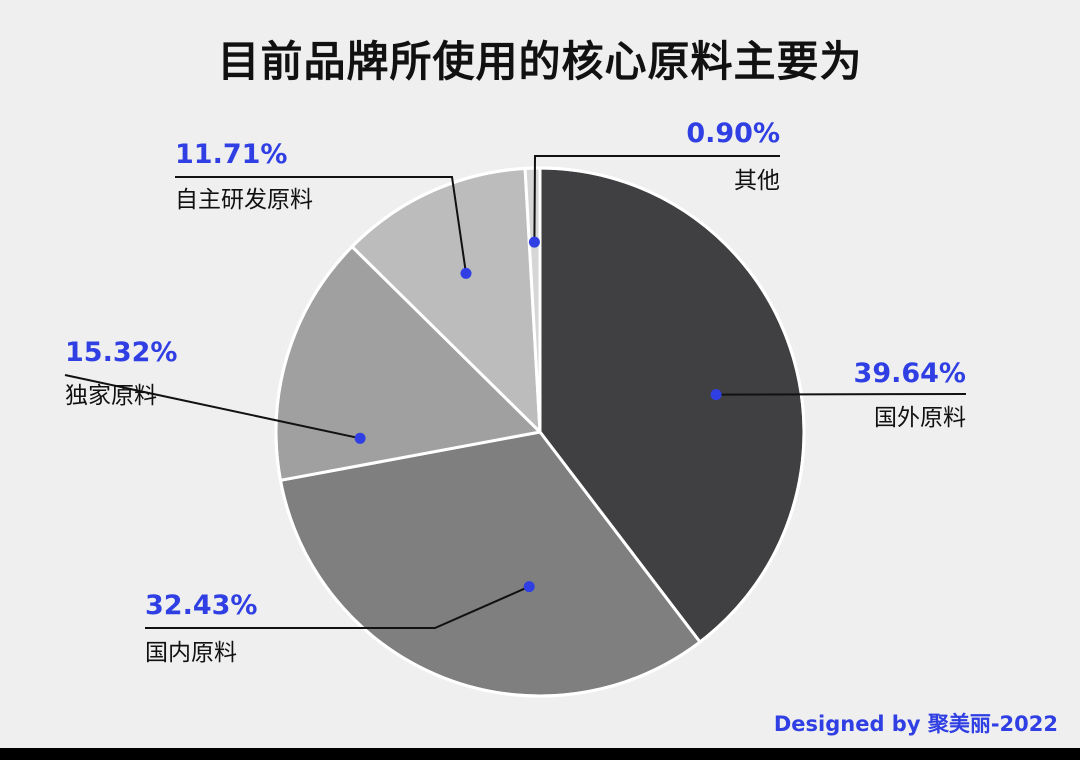 The image size is (1080, 760). Describe the element at coordinates (231, 154) in the screenshot. I see `slice-percent-label: 11.71%` at that location.